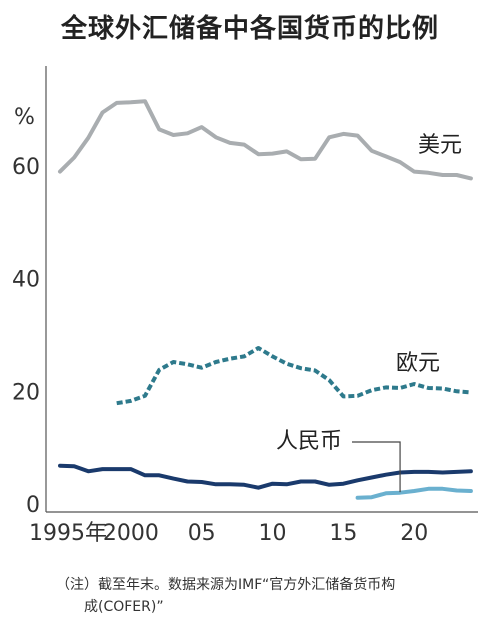 The image size is (500, 622). Describe the element at coordinates (376, 467) in the screenshot. I see `rmb-leader-line` at that location.